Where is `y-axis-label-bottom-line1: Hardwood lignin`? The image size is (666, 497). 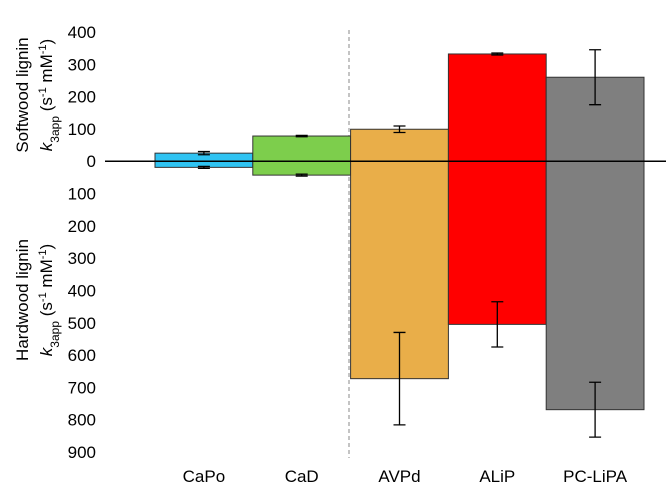
y-axis-label-bottom-line1: Hardwood lignin is located at coordinates (22, 300).